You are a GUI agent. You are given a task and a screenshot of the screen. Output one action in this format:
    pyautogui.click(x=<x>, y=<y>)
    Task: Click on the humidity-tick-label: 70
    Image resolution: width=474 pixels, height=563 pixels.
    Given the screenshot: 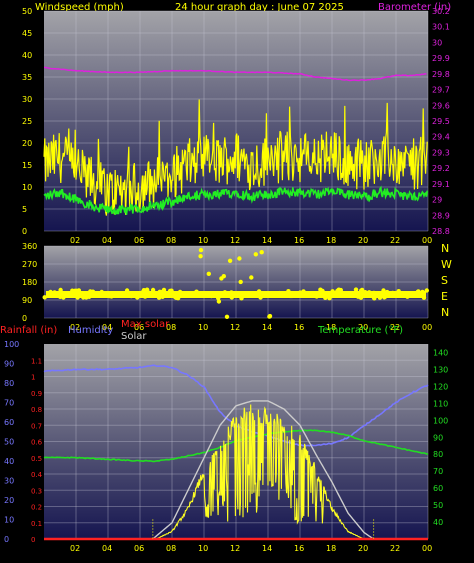 What is the action you would take?
    pyautogui.click(x=9, y=403)
    